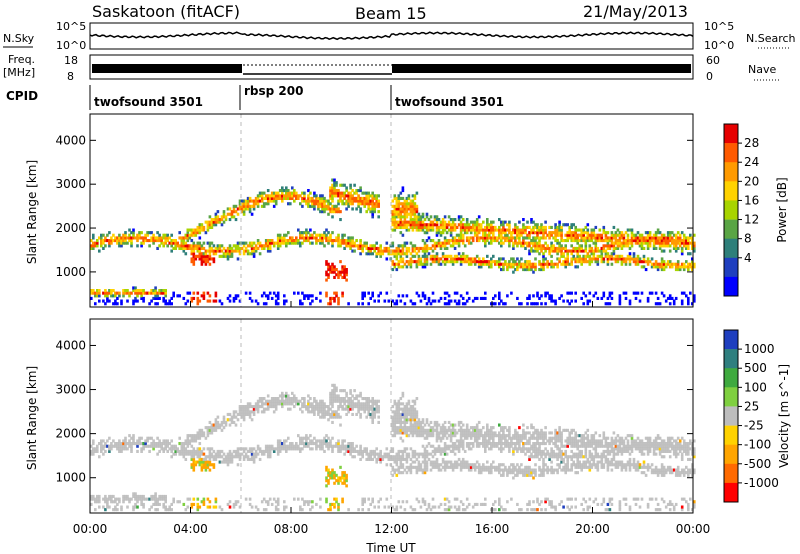  Describe the element at coordinates (71, 26) in the screenshot. I see `noise-left-tick-top: 10^5` at that location.